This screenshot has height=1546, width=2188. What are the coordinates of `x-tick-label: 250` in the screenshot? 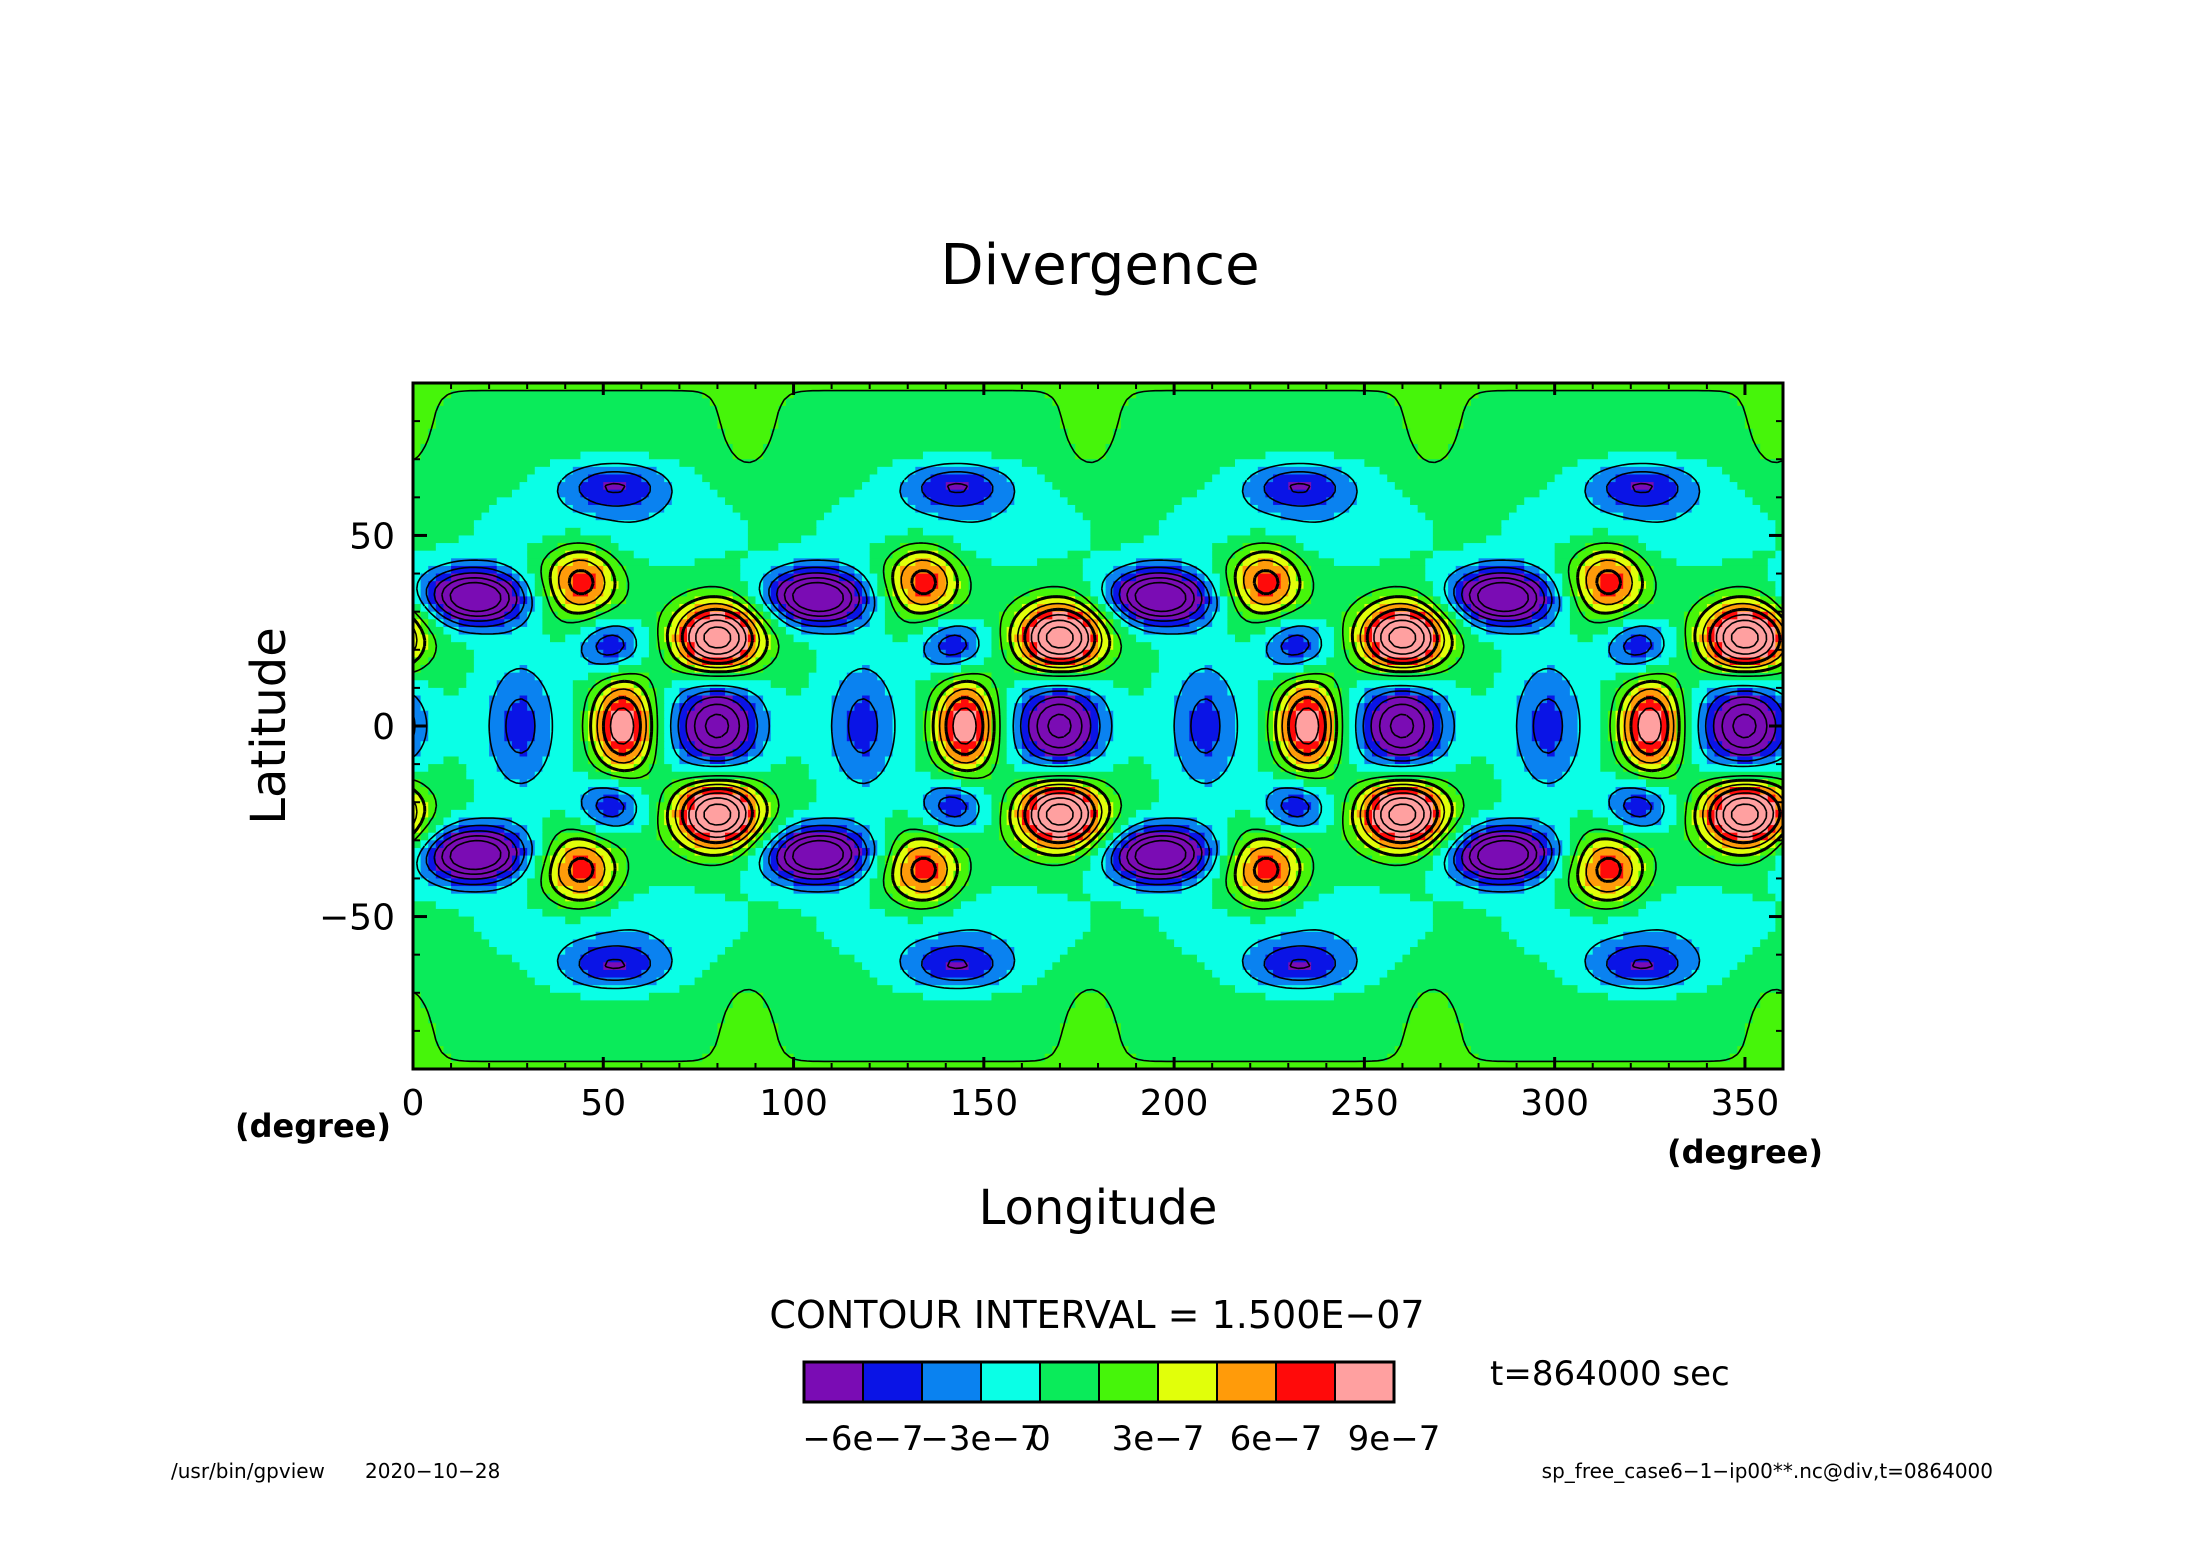 It's located at (1364, 1103).